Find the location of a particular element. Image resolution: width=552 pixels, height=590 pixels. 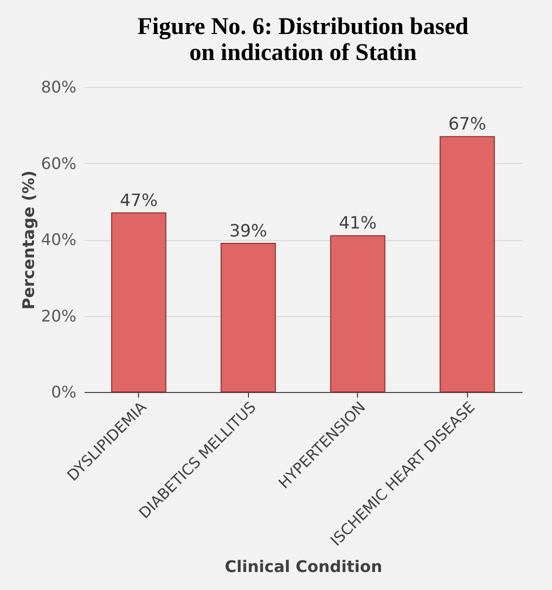

y-tick-label: 0% is located at coordinates (63, 392).